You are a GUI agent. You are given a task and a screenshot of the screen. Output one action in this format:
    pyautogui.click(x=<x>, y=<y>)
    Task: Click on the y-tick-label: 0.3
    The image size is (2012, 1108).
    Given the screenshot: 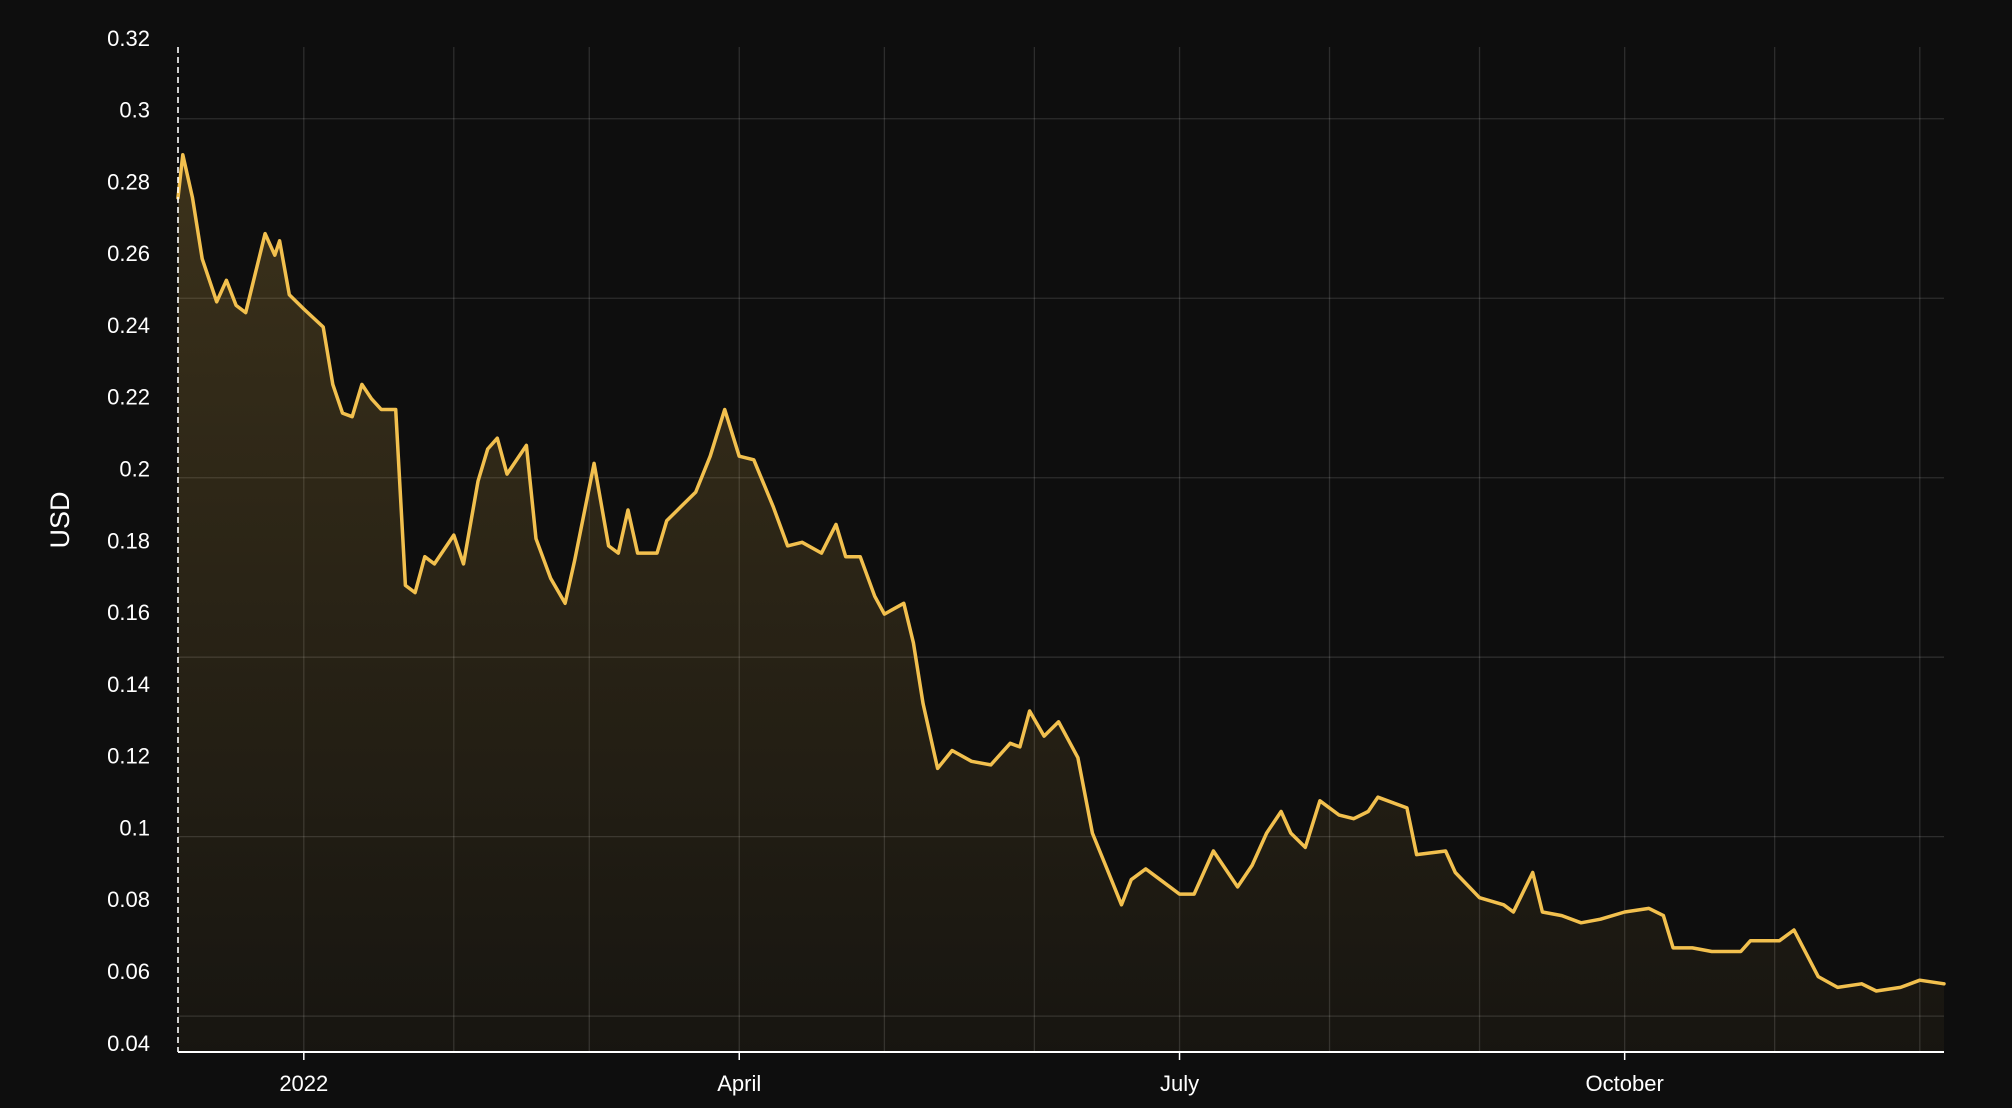 What is the action you would take?
    pyautogui.click(x=134, y=110)
    